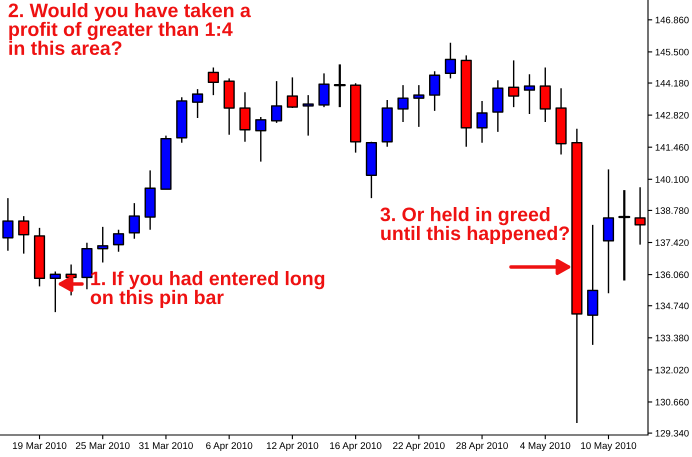 The width and height of the screenshot is (692, 457). I want to click on y-tick-label: 132.020, so click(672, 370).